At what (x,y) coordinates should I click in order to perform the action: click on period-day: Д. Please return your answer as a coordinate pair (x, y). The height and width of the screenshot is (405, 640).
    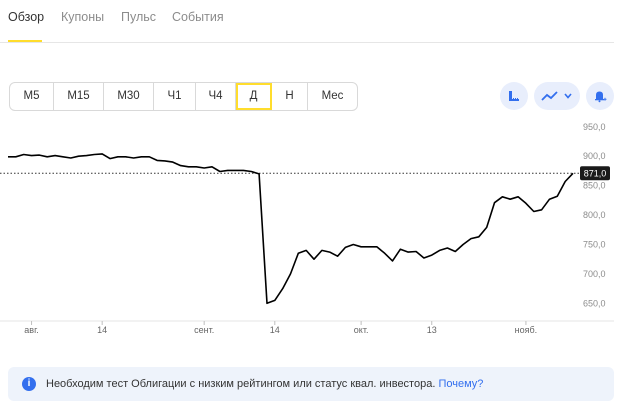
    Looking at the image, I should click on (254, 96).